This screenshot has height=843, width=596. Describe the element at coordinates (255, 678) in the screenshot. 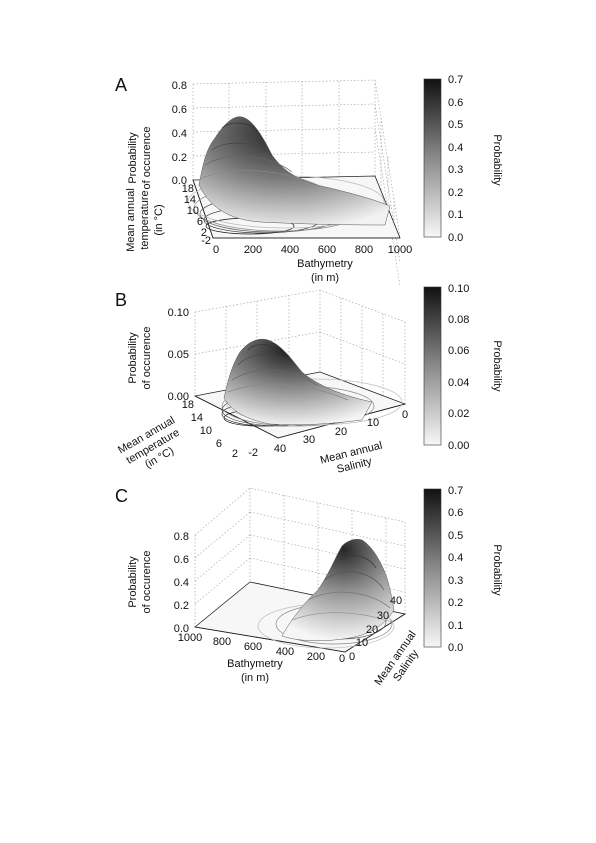

I see `panel-c-xlabel-line2: (in m)` at that location.